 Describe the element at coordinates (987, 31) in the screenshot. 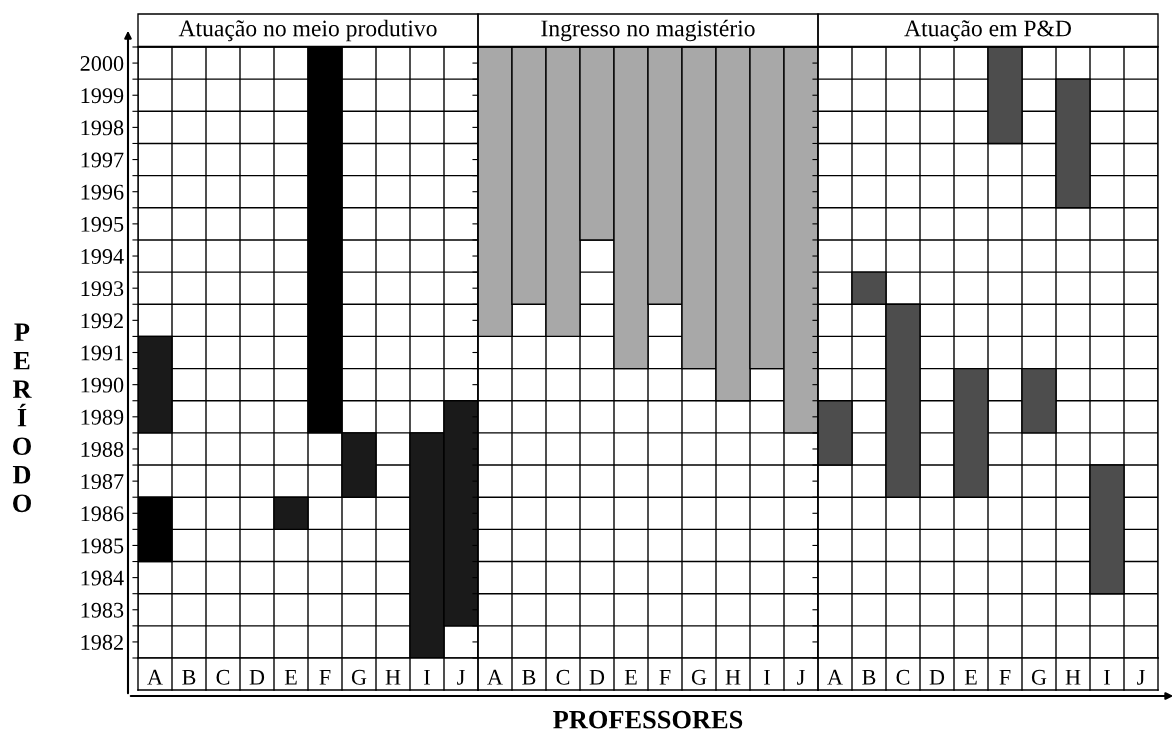

I see `chart-title: Atuação em P&D` at that location.